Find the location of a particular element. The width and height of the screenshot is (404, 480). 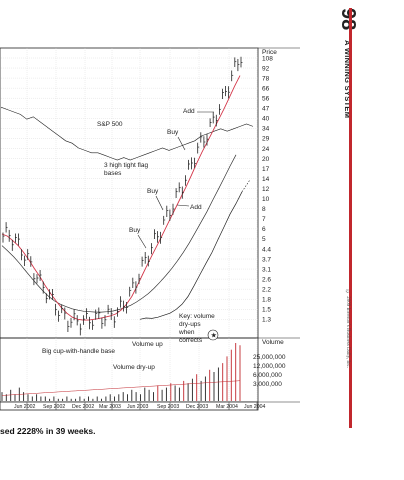

date-tick-label: Sep 2003 is located at coordinates (168, 407).